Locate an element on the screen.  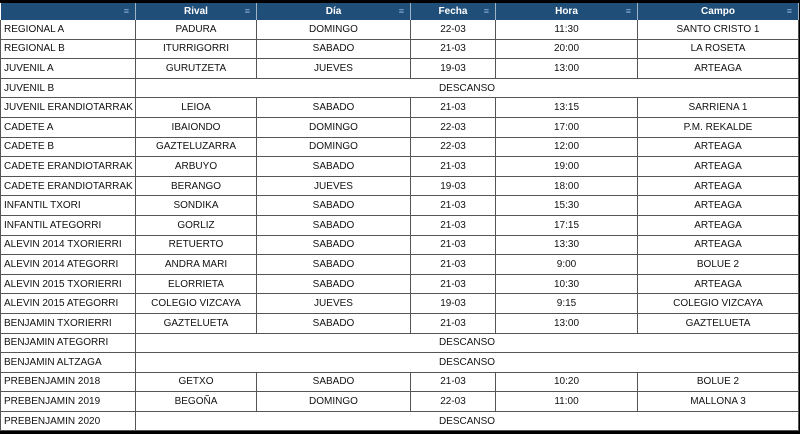
campo-cell: SARRIENA 1 is located at coordinates (718, 107).